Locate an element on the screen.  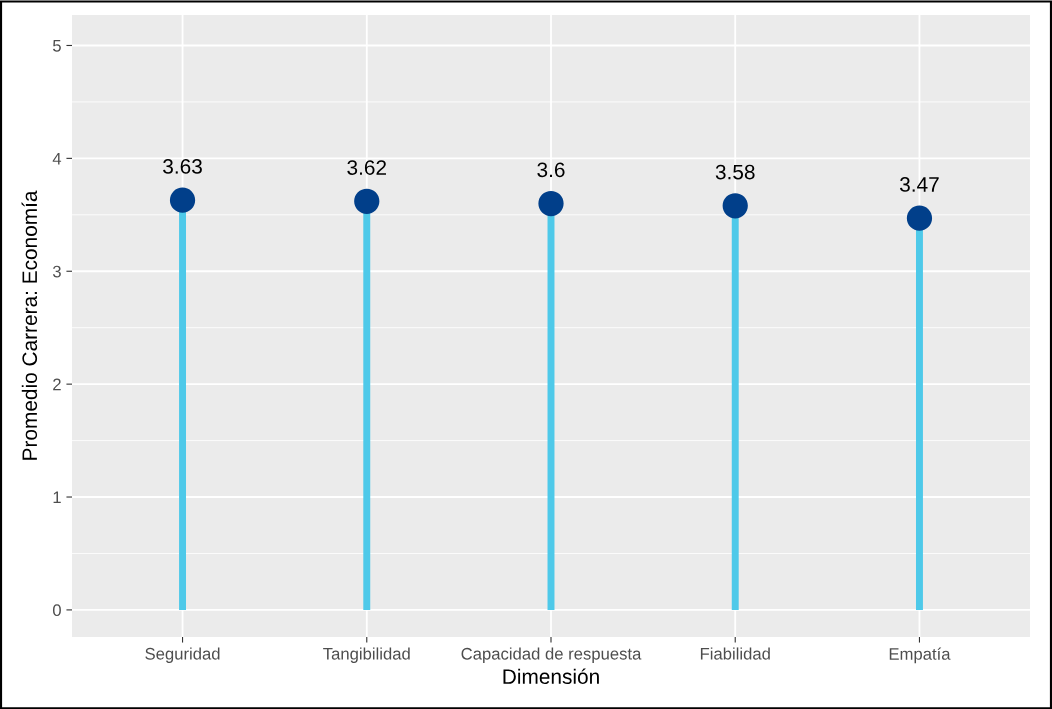
x-tick-label: Tangibilidad is located at coordinates (366, 655).